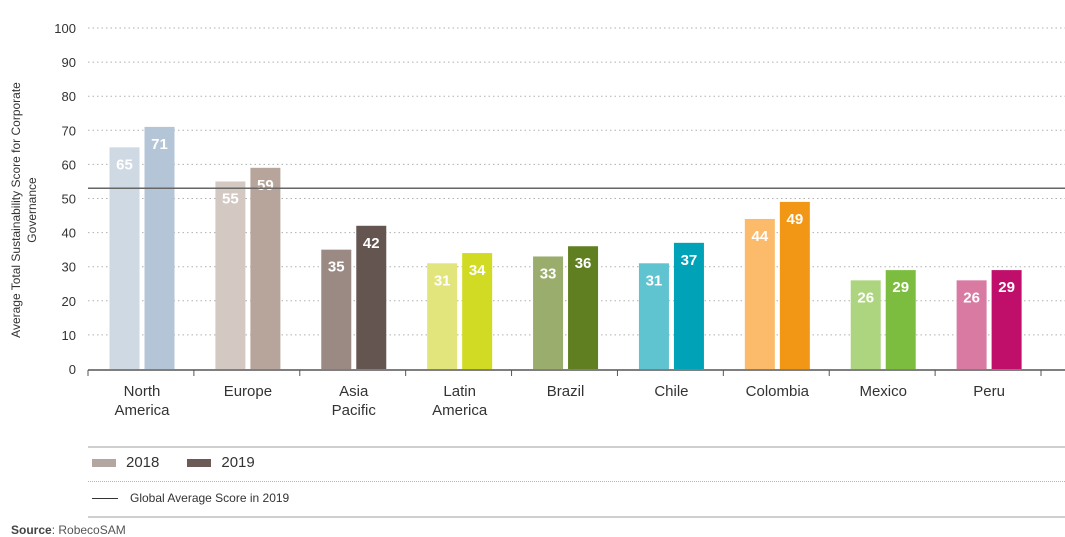  What do you see at coordinates (69, 164) in the screenshot?
I see `y-tick-label: 60` at bounding box center [69, 164].